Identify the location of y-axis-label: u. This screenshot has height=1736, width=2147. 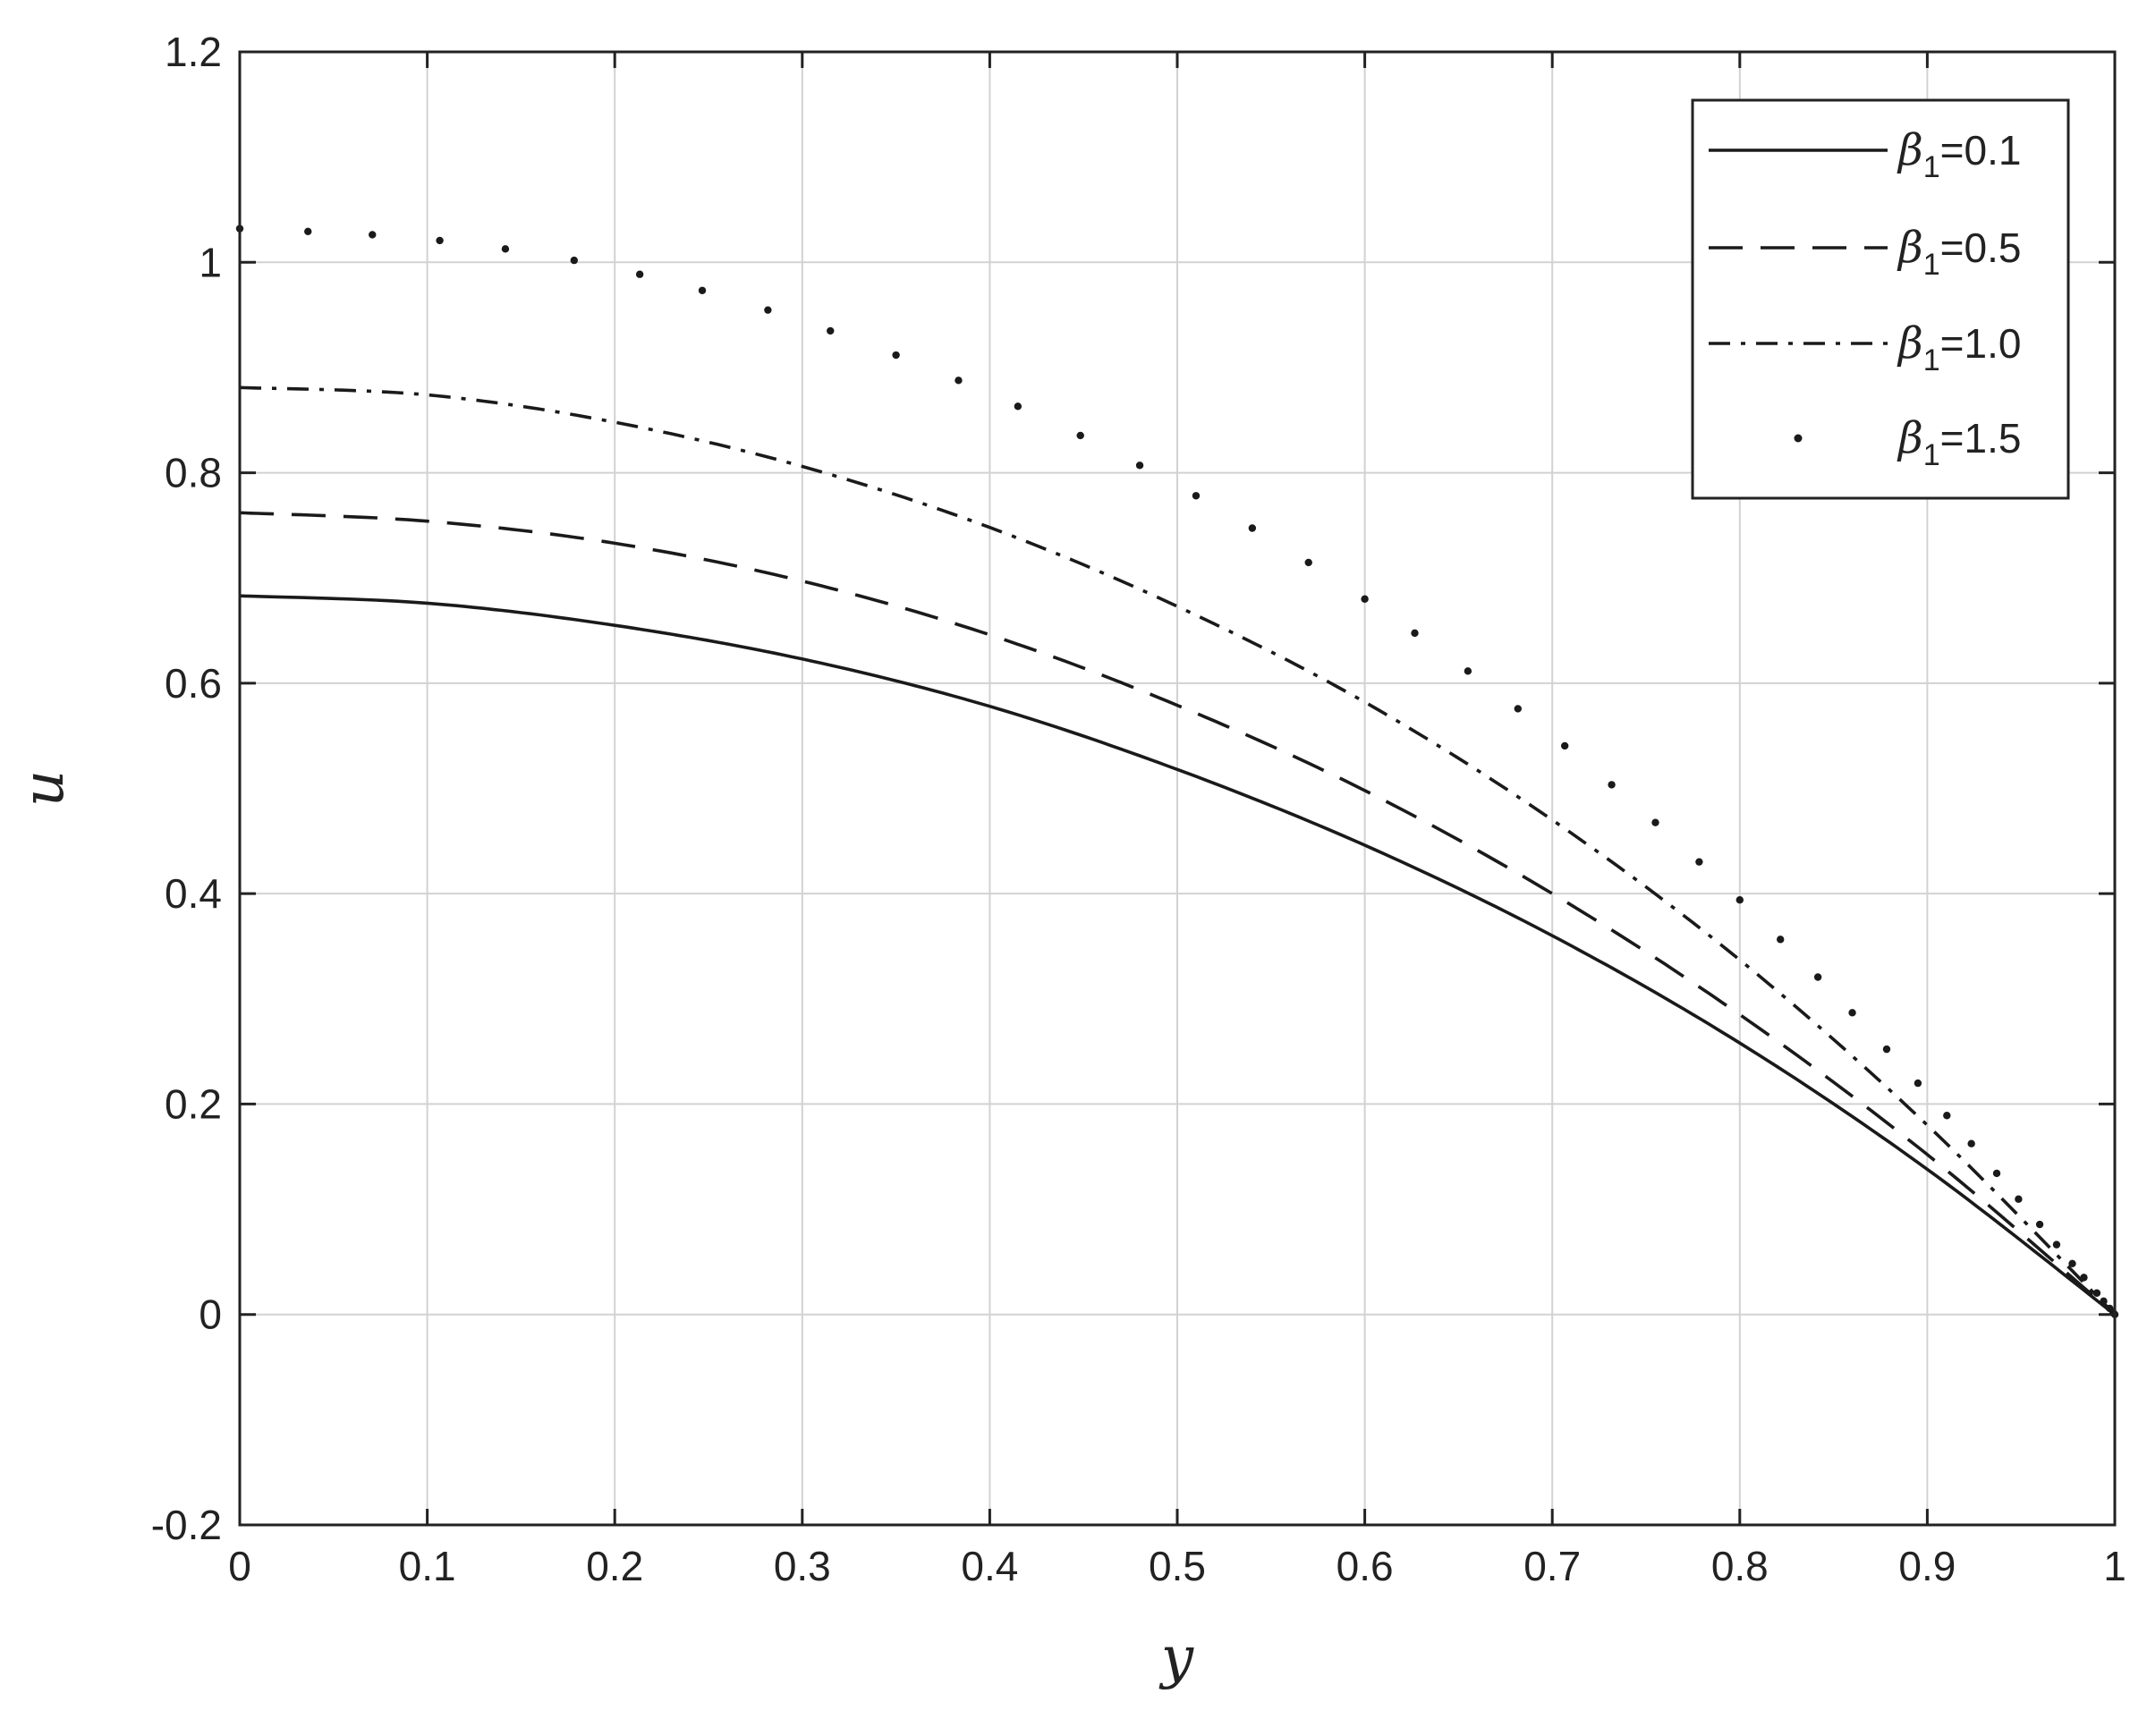
(44, 788).